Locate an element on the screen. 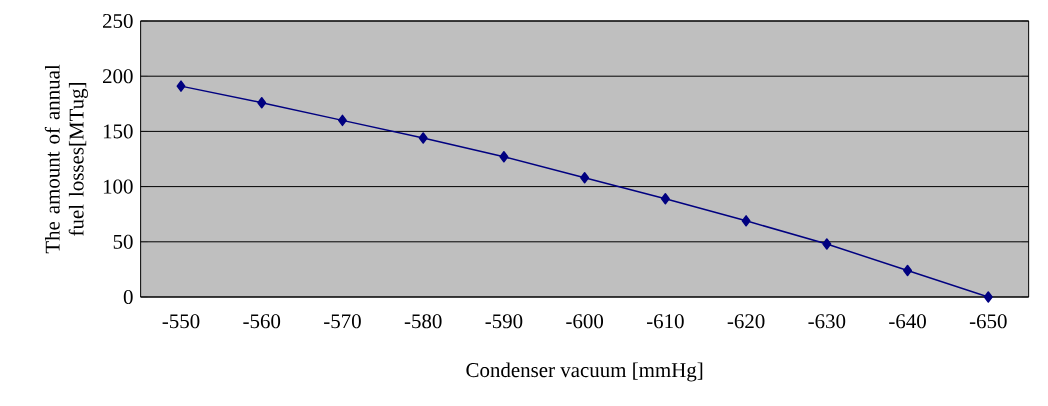 The width and height of the screenshot is (1048, 406). y-tick-label: 50 is located at coordinates (123, 241).